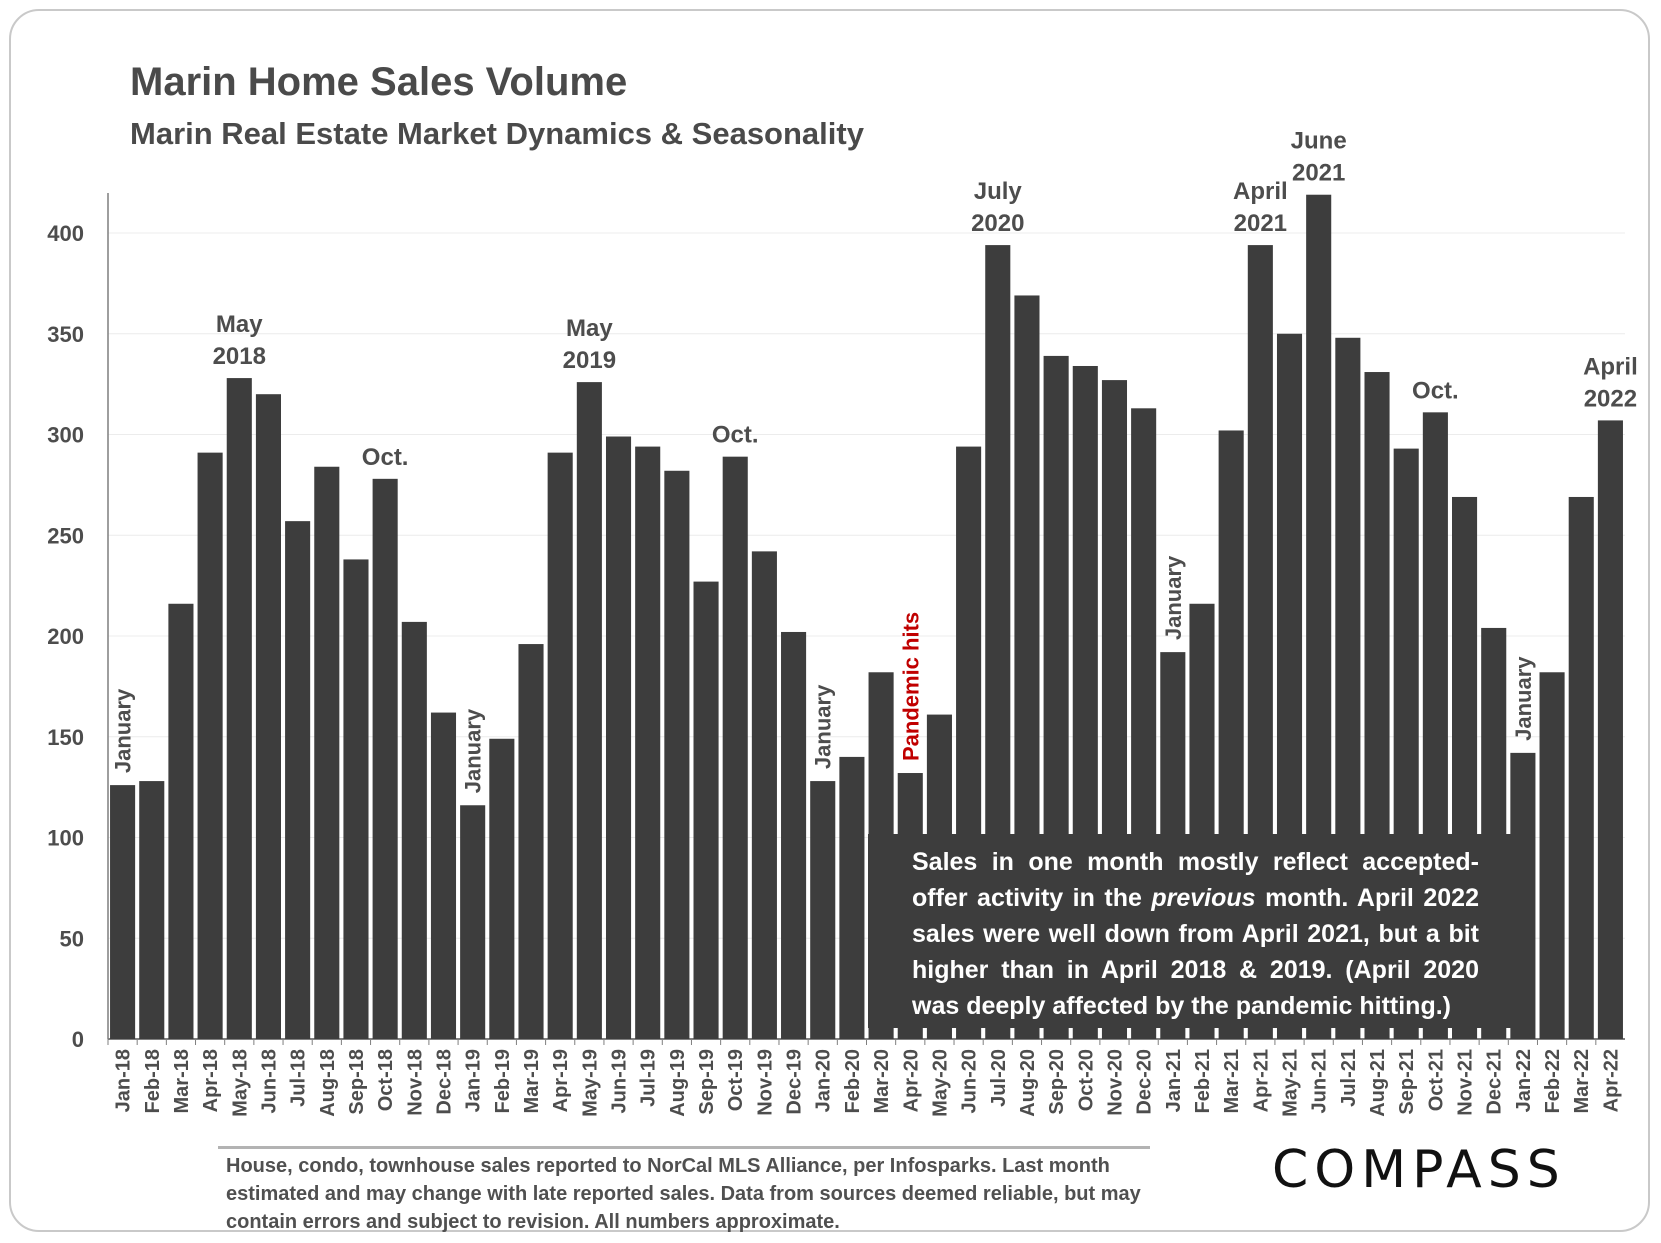  I want to click on compass-logo: COMPASS, so click(1419, 1170).